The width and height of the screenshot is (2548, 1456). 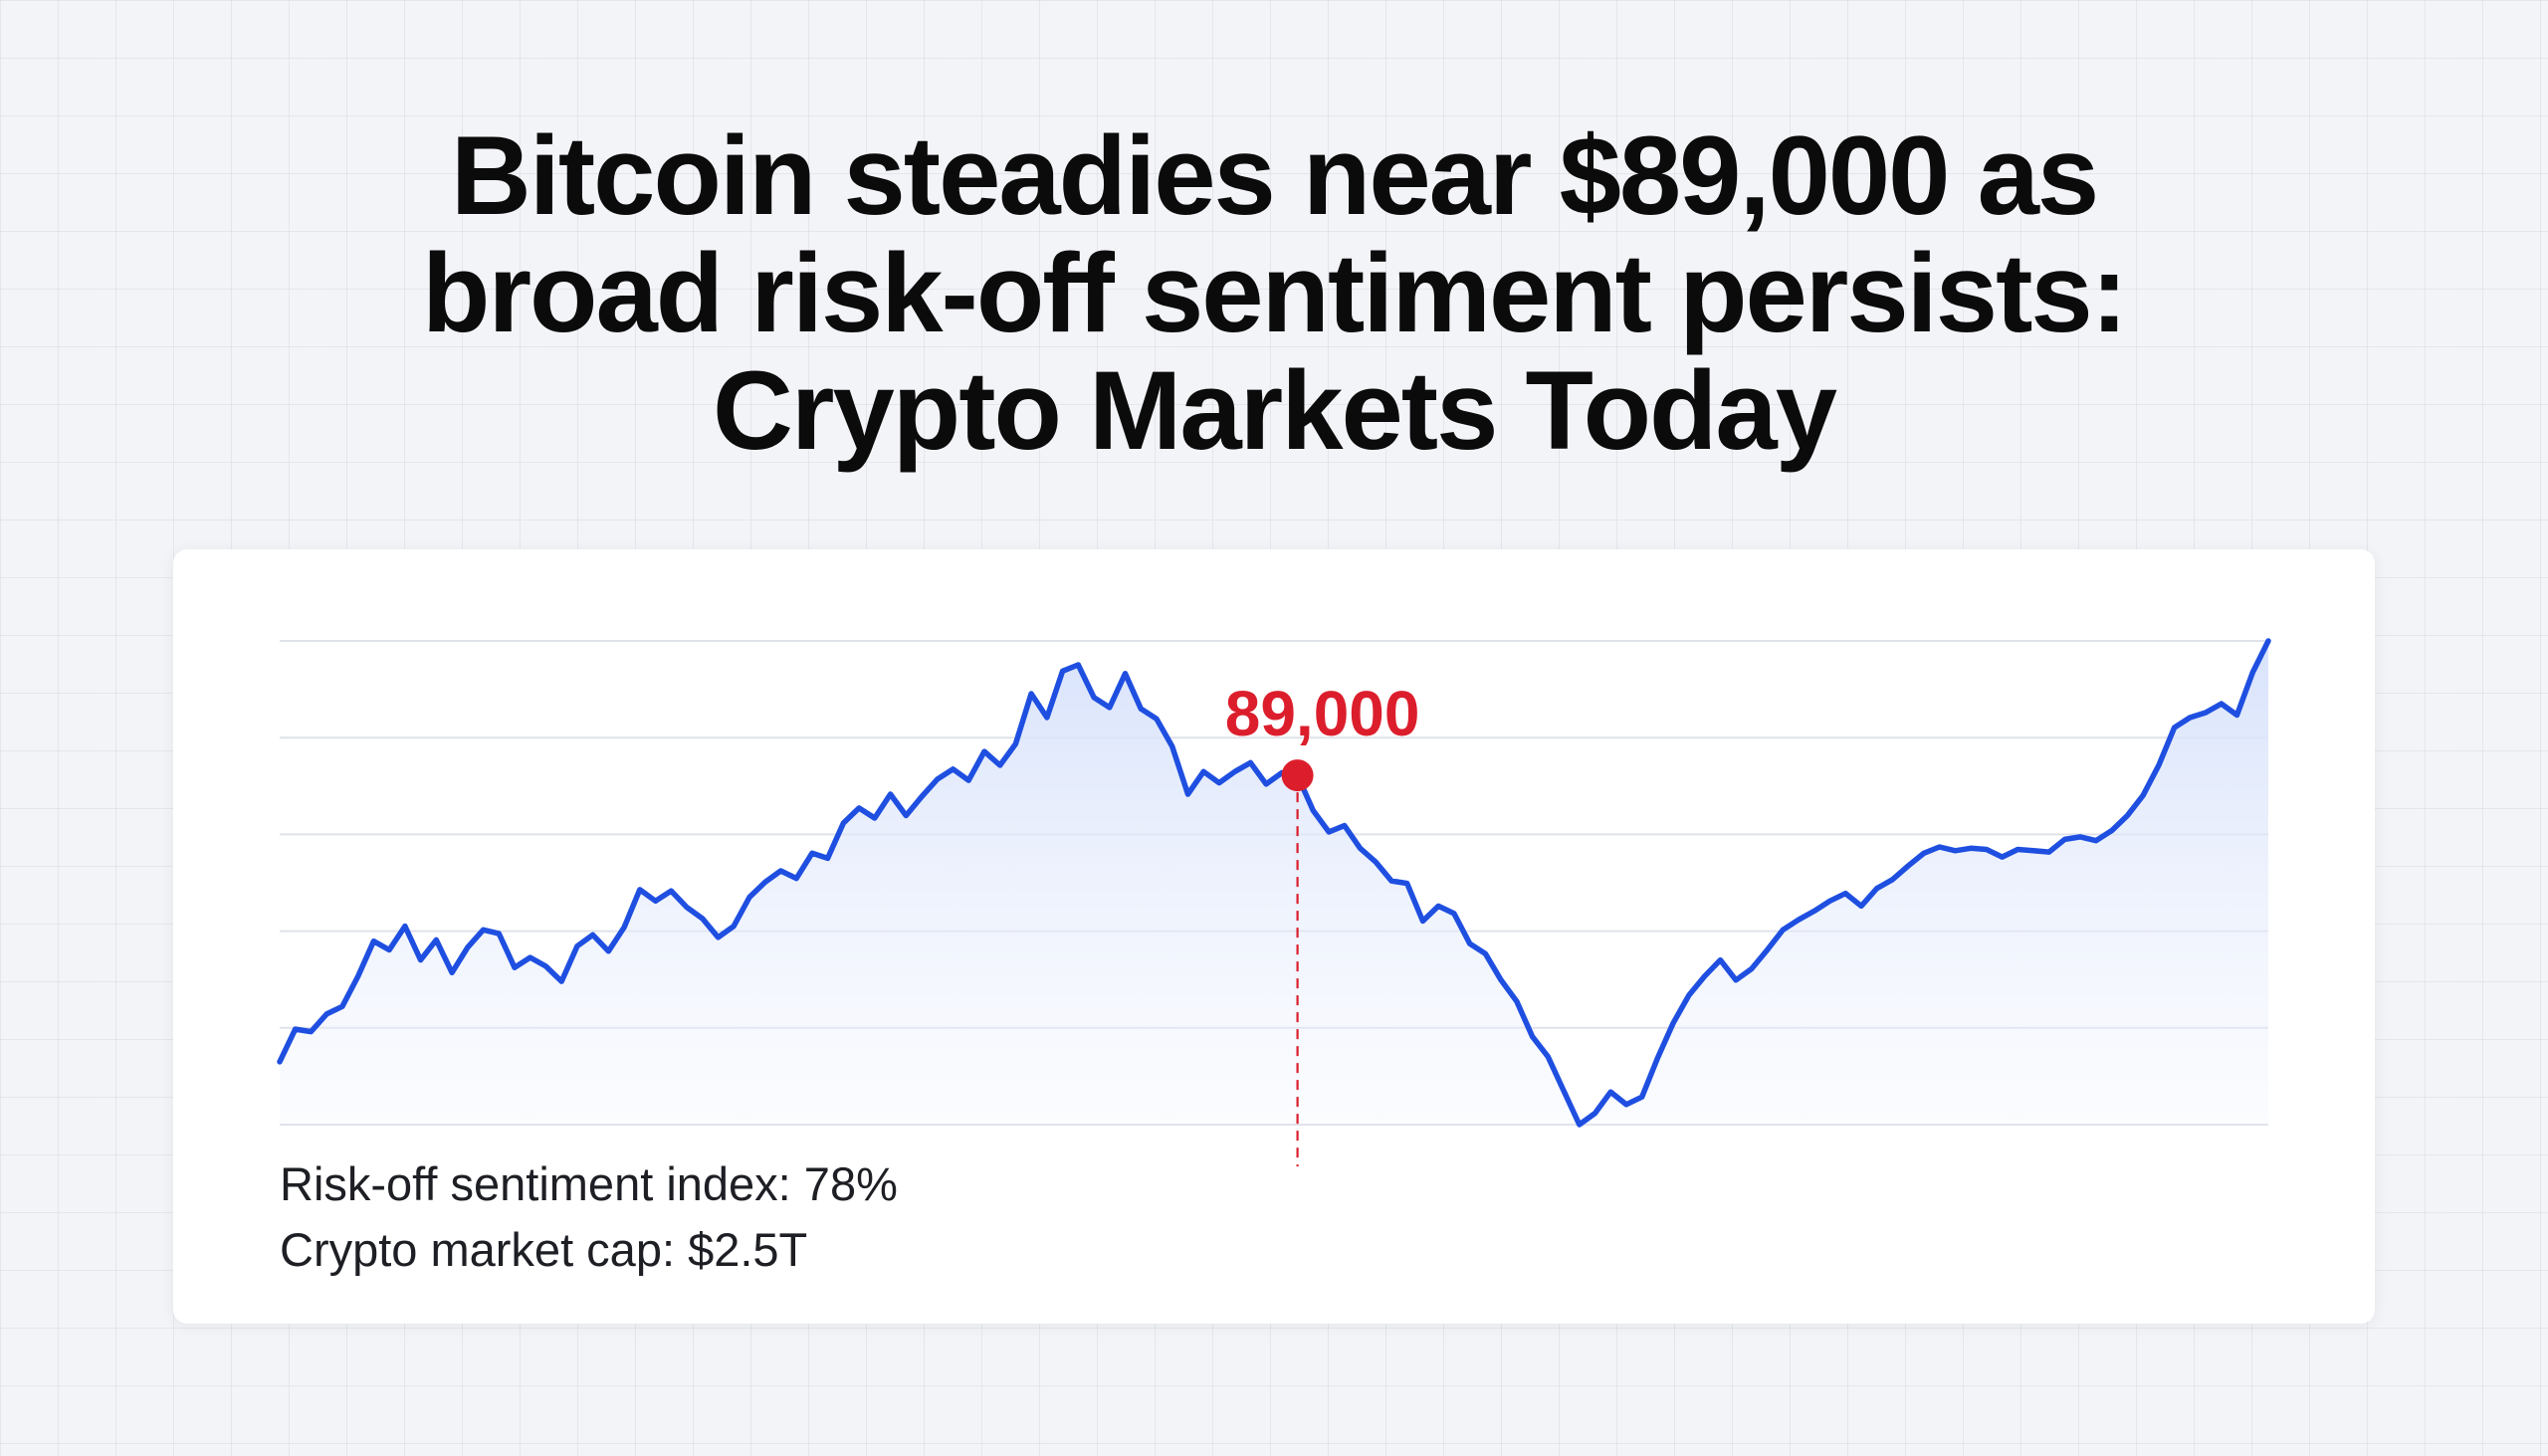 What do you see at coordinates (1274, 175) in the screenshot?
I see `headline-line-1: Bitcoin steadies near $89,000 as` at bounding box center [1274, 175].